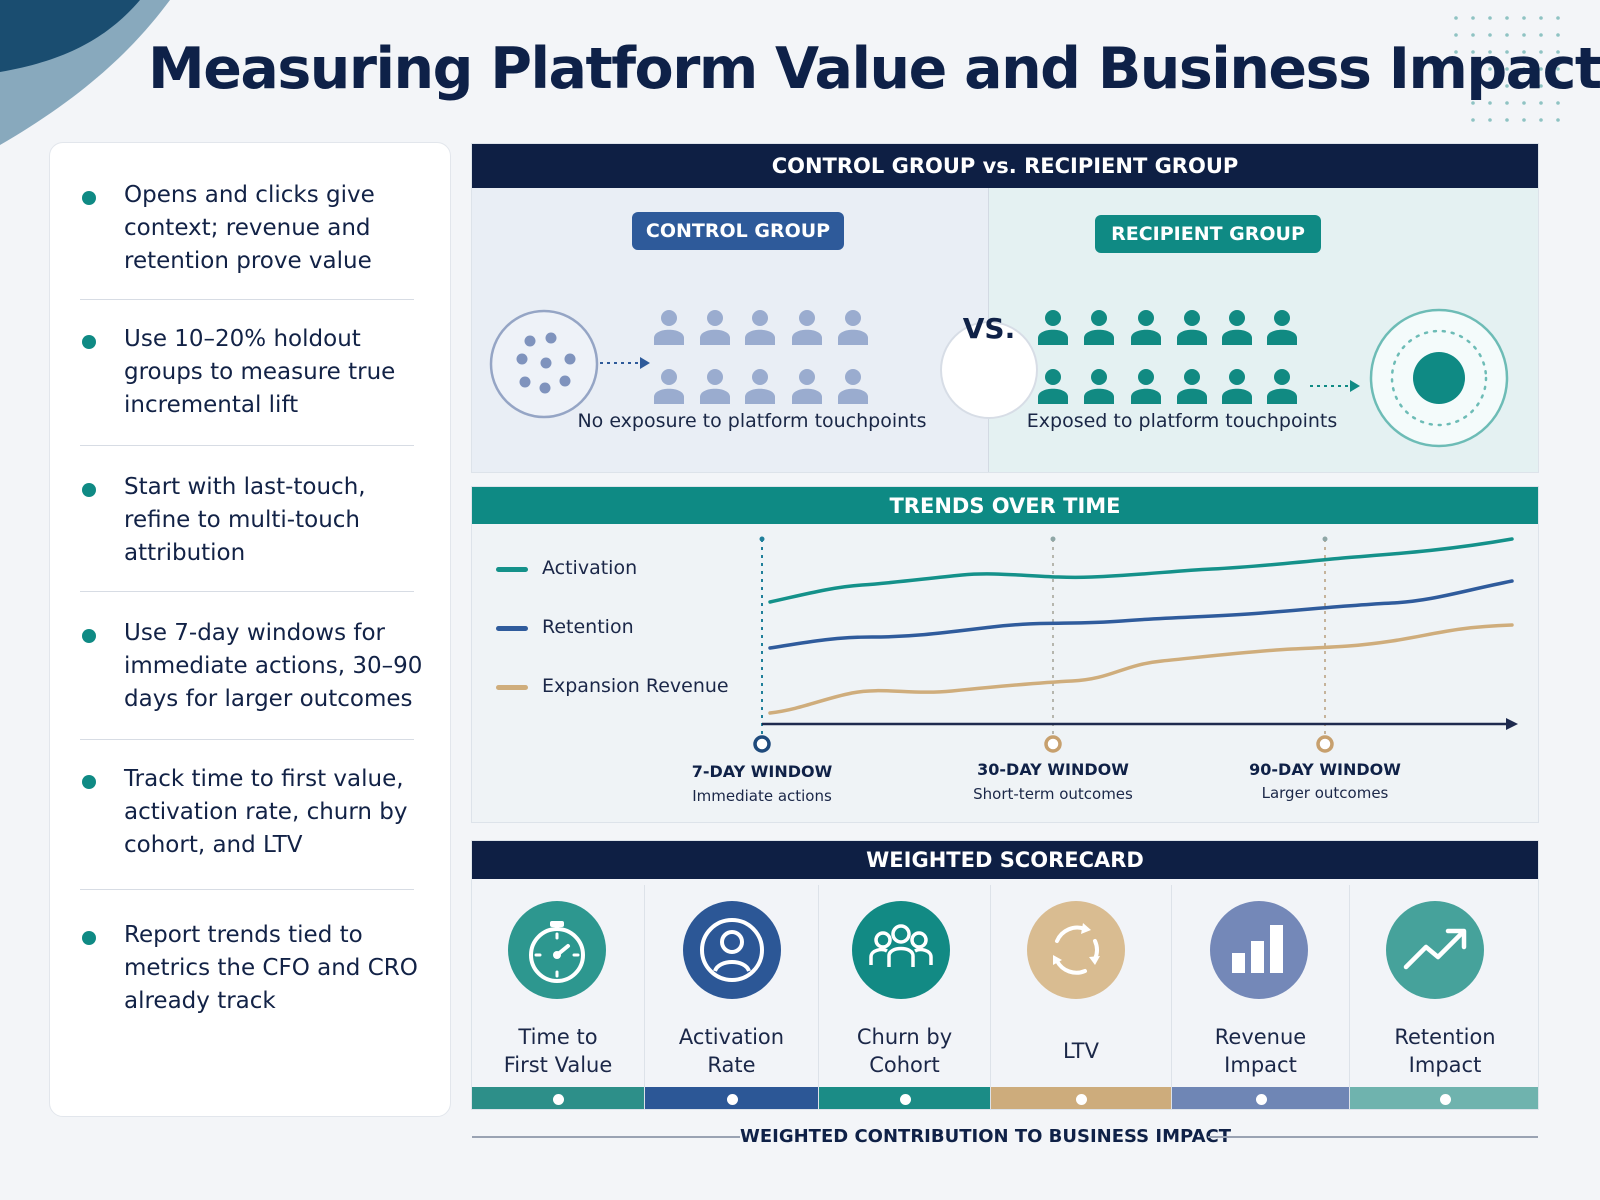 The image size is (1600, 1200). I want to click on window-title: 90-DAY WINDOW, so click(1325, 769).